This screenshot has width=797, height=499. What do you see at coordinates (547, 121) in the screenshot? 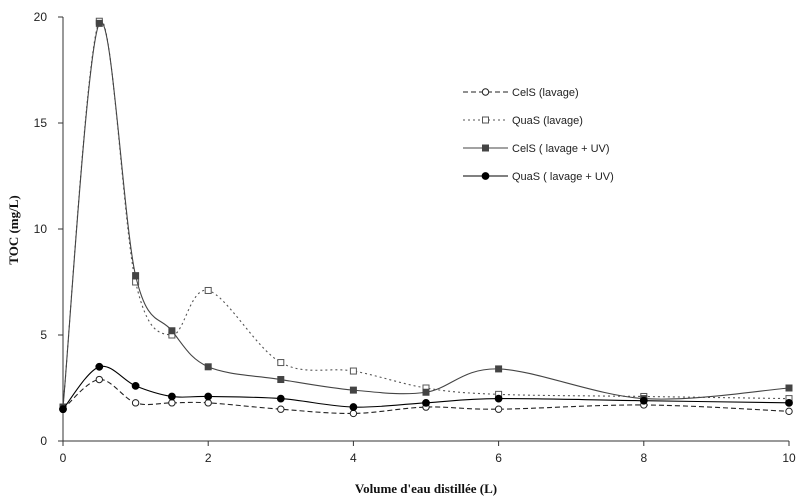
I see `legend-label: QuaS (lavage)` at bounding box center [547, 121].